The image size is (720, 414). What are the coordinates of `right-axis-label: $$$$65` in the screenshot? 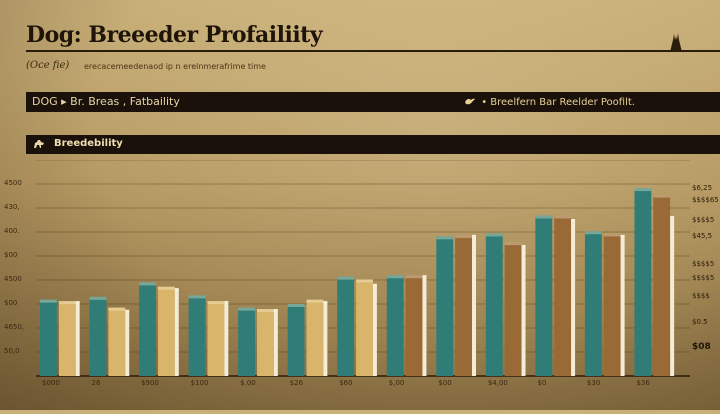 It's located at (705, 200).